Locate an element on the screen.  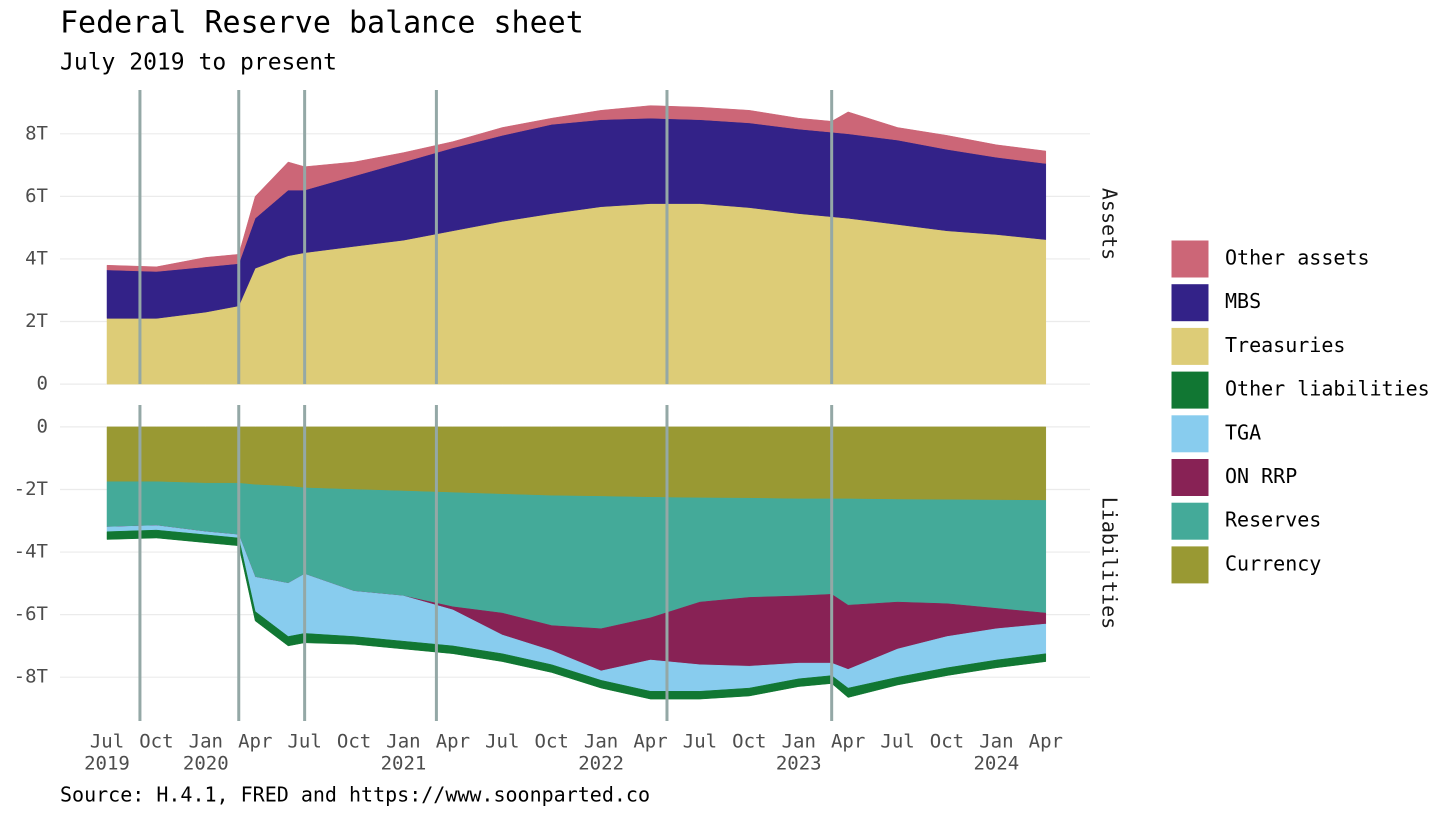
chart-subtitle: July 2019 to present is located at coordinates (198, 63).